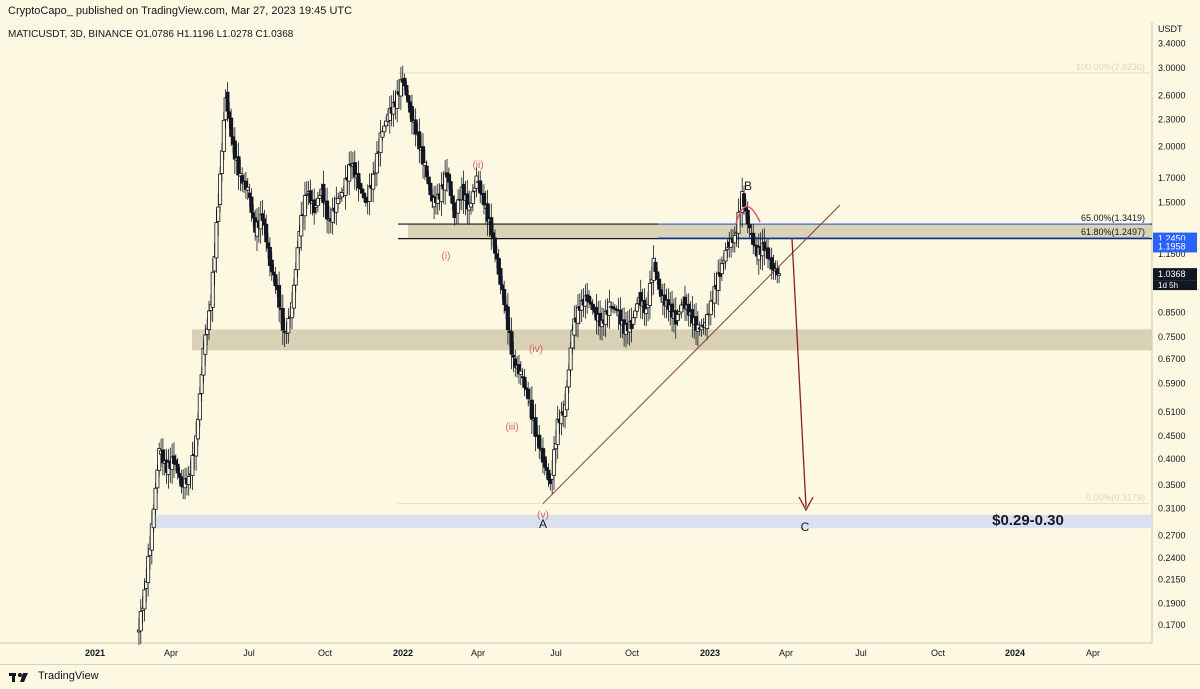 This screenshot has width=1200, height=689. Describe the element at coordinates (1172, 254) in the screenshot. I see `y-tick-label: 1.1500` at that location.